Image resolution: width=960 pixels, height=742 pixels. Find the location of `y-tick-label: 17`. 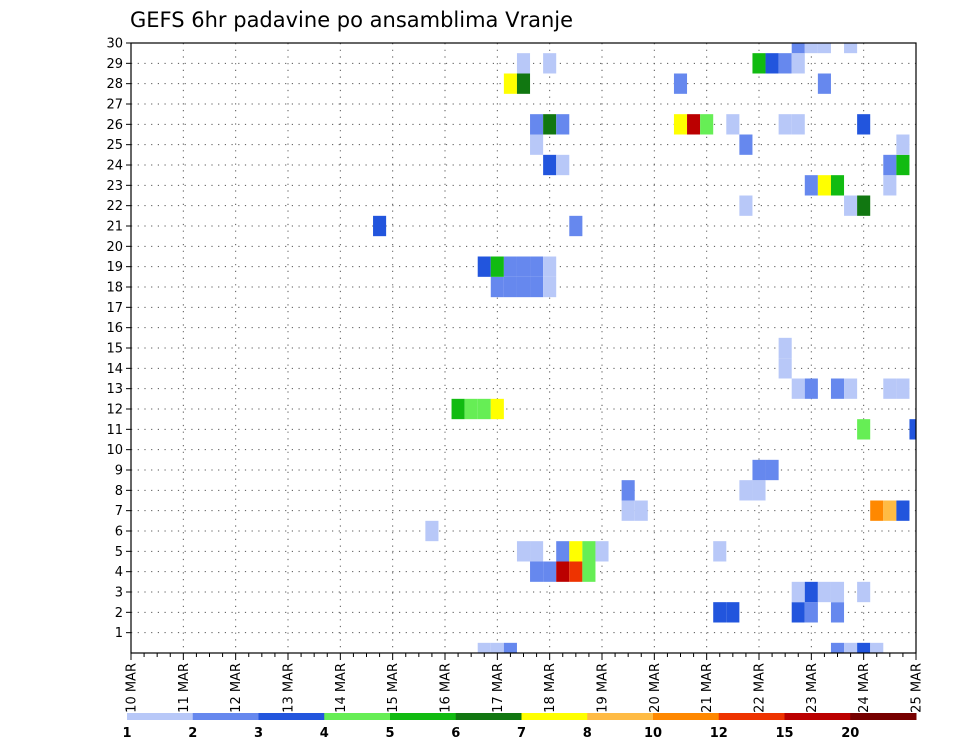

y-tick-label: 17 is located at coordinates (114, 308).